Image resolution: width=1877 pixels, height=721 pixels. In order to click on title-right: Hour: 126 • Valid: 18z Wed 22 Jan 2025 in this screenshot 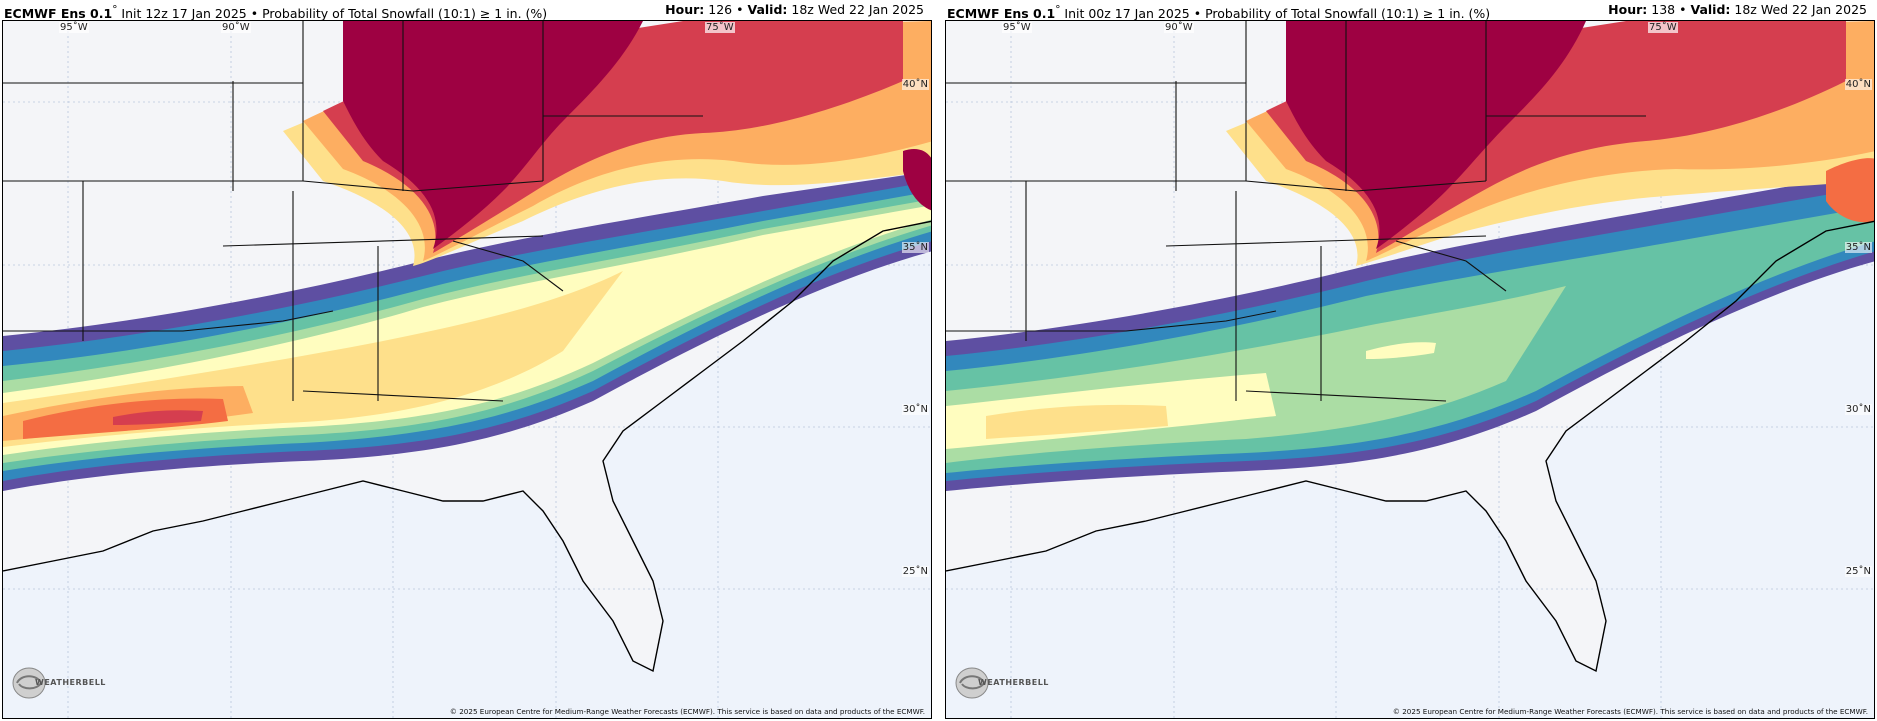, I will do `click(794, 10)`.